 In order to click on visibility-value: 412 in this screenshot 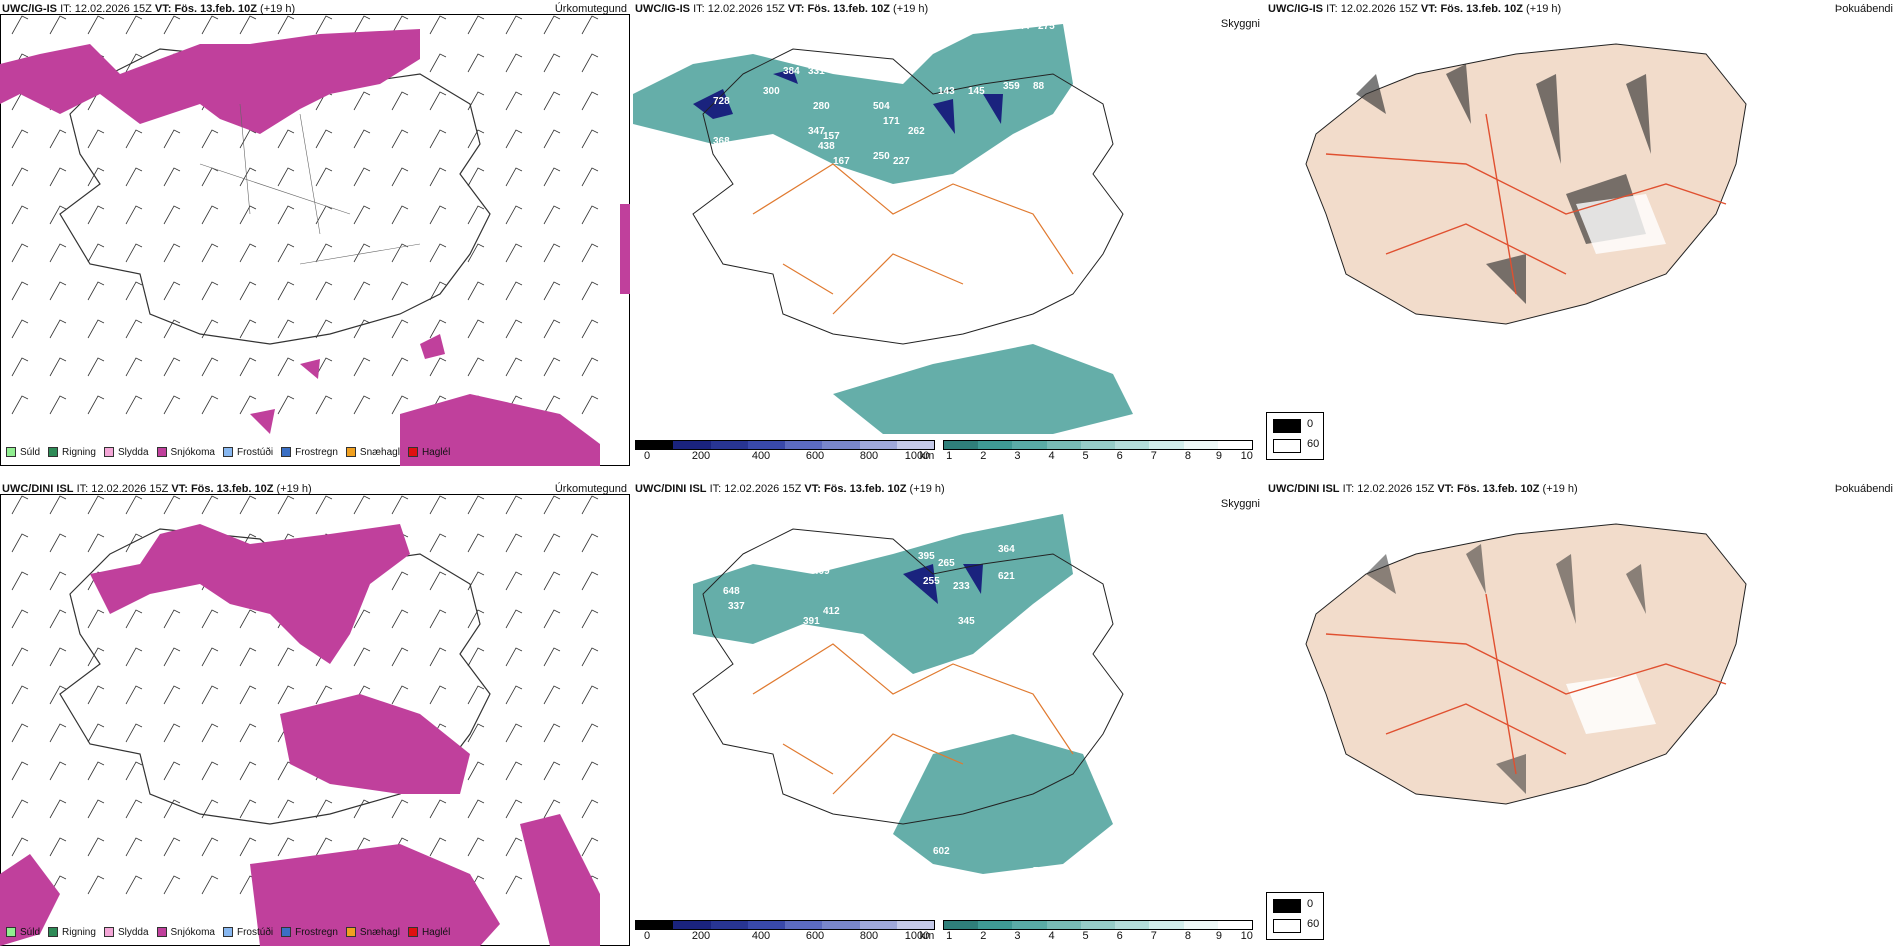, I will do `click(831, 611)`.